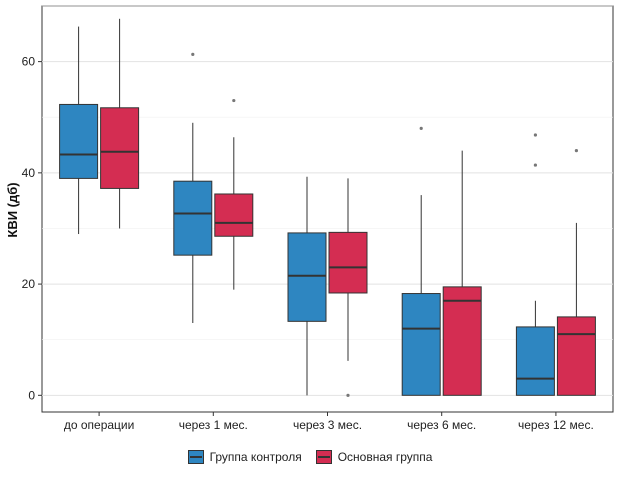 This screenshot has width=620, height=482. What do you see at coordinates (12, 209) in the screenshot?
I see `y-axis-label: КВИ (дб)` at bounding box center [12, 209].